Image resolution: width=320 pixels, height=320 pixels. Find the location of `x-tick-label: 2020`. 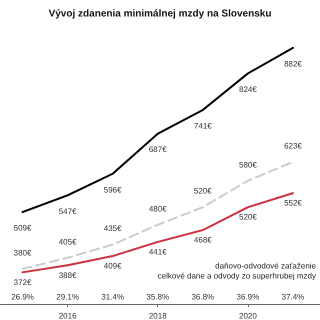

x-tick-label: 2020 is located at coordinates (248, 316).